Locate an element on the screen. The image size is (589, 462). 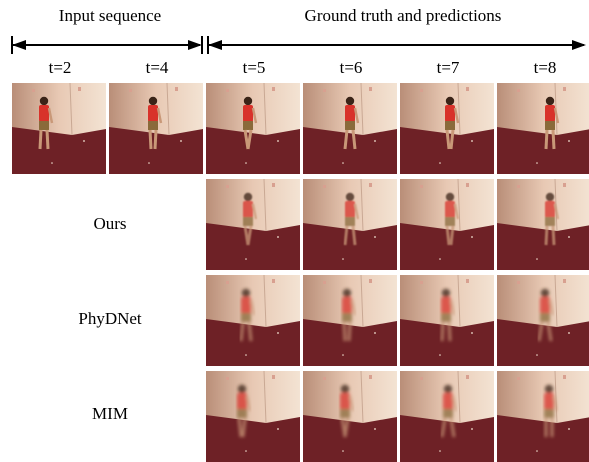
ground-truth-title: Ground truth and predictions is located at coordinates (403, 15).